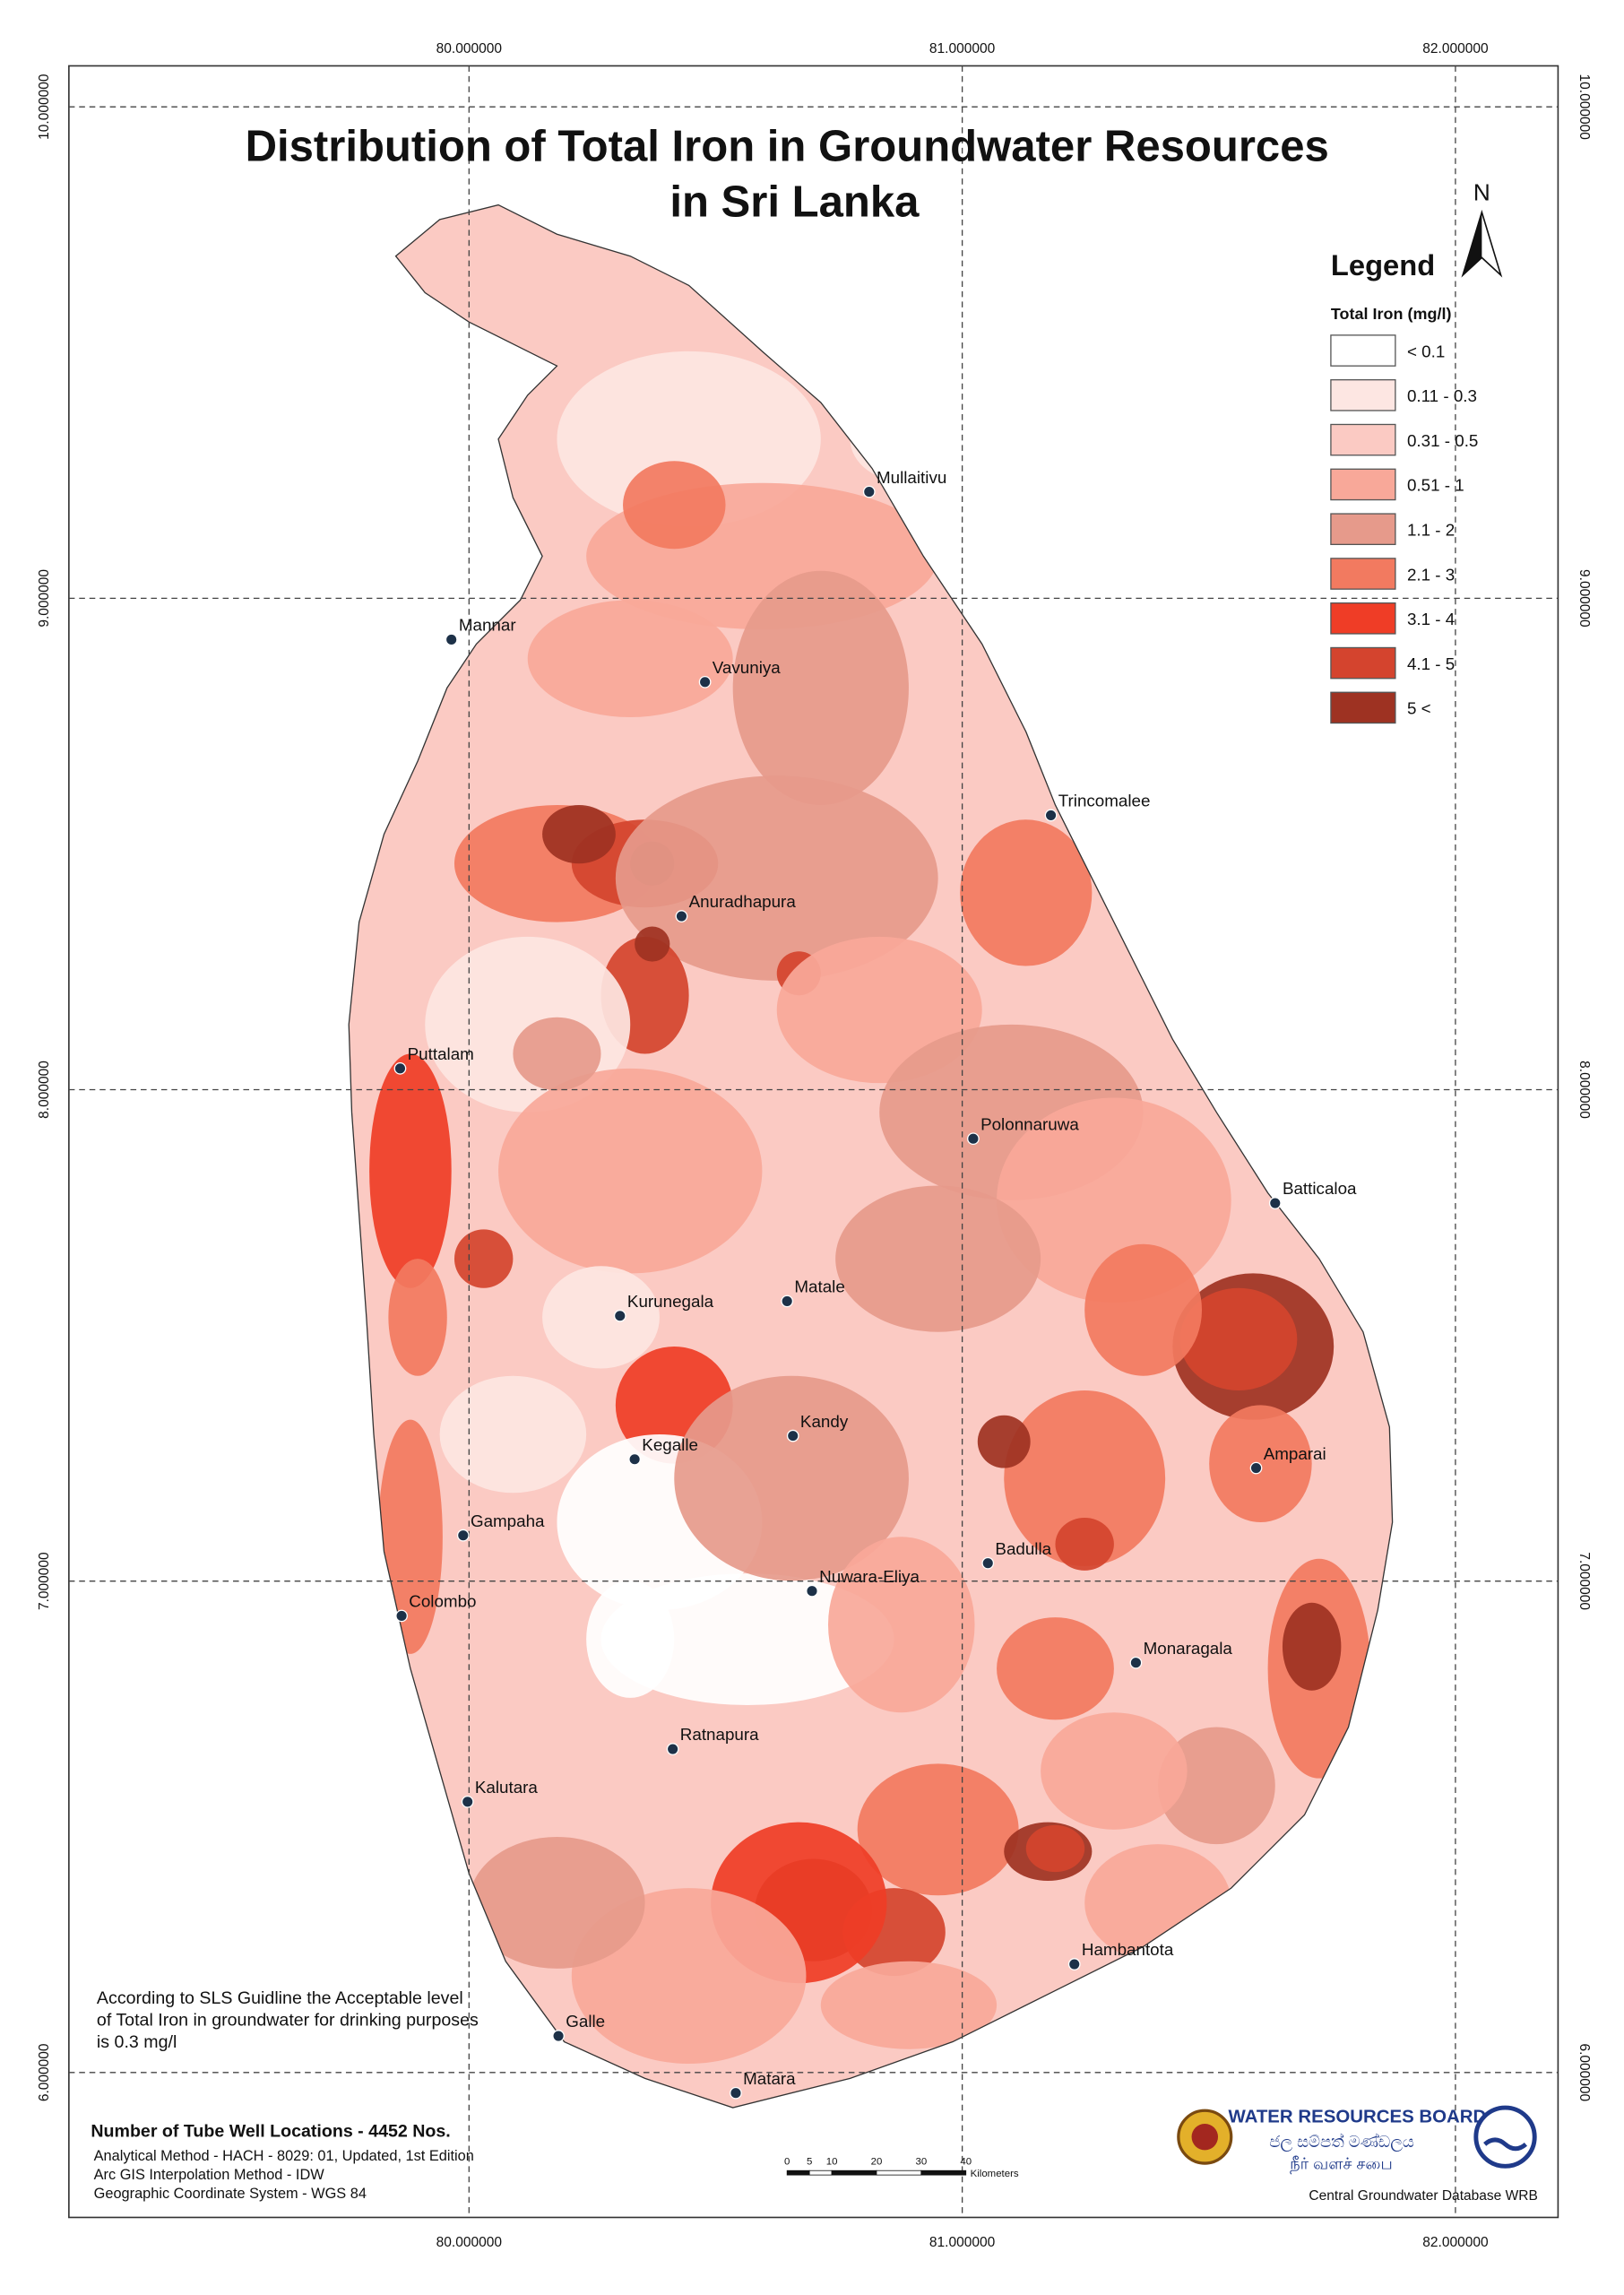 This screenshot has height=2295, width=1624. I want to click on city-label: Kandy, so click(825, 1421).